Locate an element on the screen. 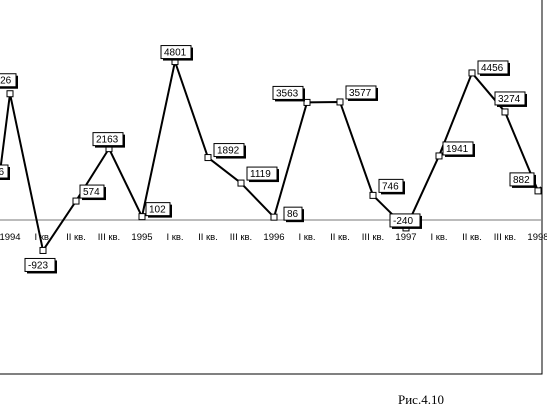 Image resolution: width=547 pixels, height=408 pixels. data-label: 3274 is located at coordinates (510, 99).